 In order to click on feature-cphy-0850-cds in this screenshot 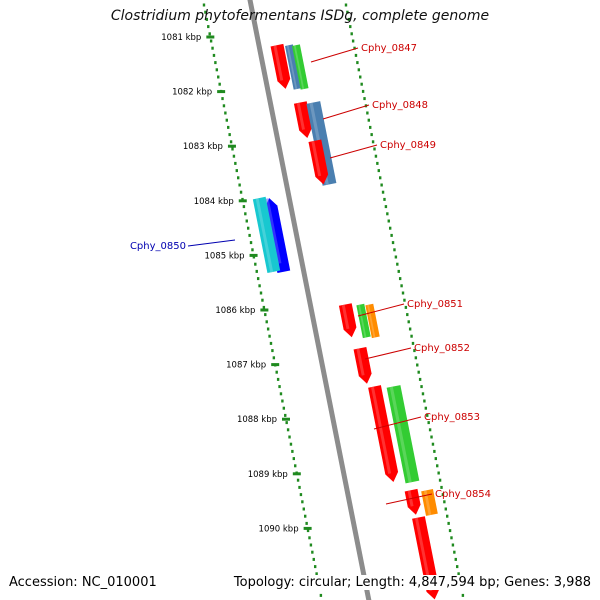, I will do `click(277, 236)`.